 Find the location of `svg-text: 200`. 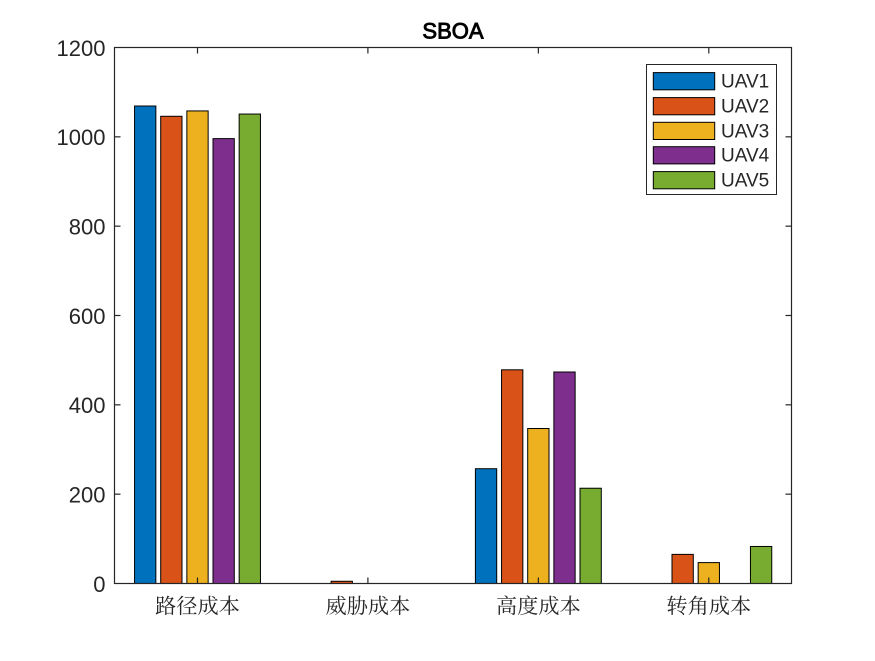

svg-text: 200 is located at coordinates (87, 495).